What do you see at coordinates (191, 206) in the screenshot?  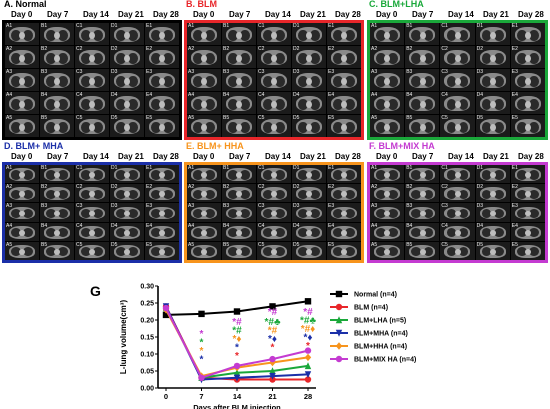 I see `slice-label: A3` at bounding box center [191, 206].